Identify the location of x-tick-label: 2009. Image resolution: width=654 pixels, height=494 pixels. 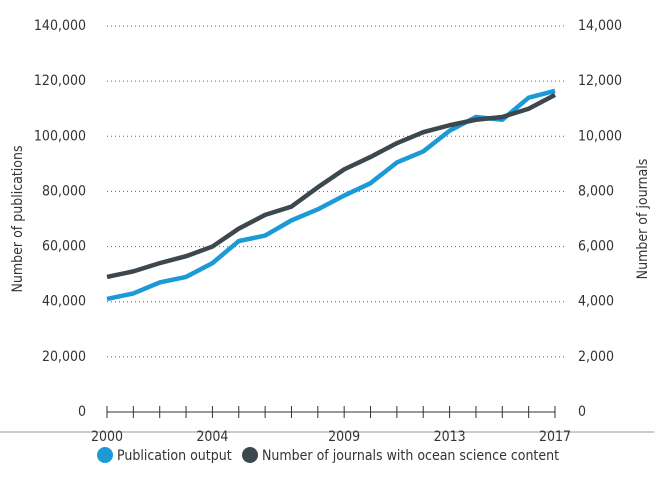
(344, 437).